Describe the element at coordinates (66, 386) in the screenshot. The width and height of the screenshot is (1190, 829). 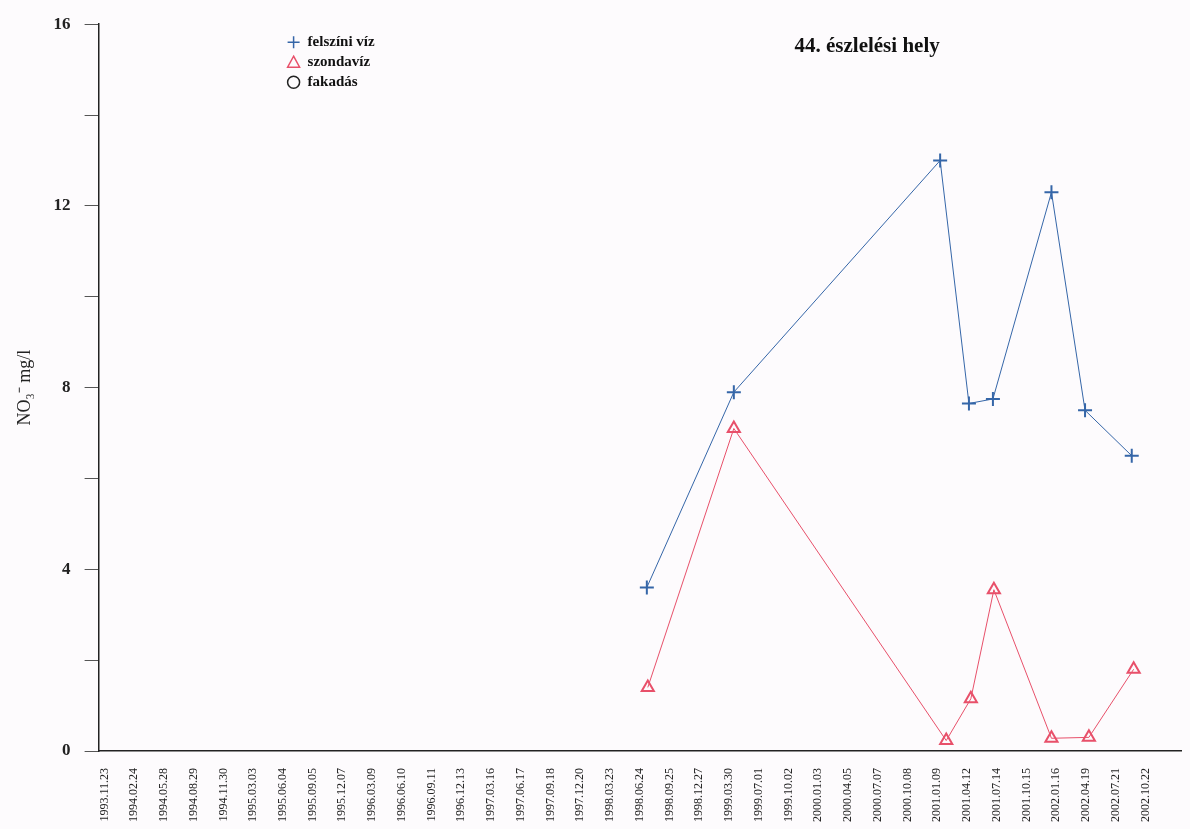
I see `y-tick-label: 8` at that location.